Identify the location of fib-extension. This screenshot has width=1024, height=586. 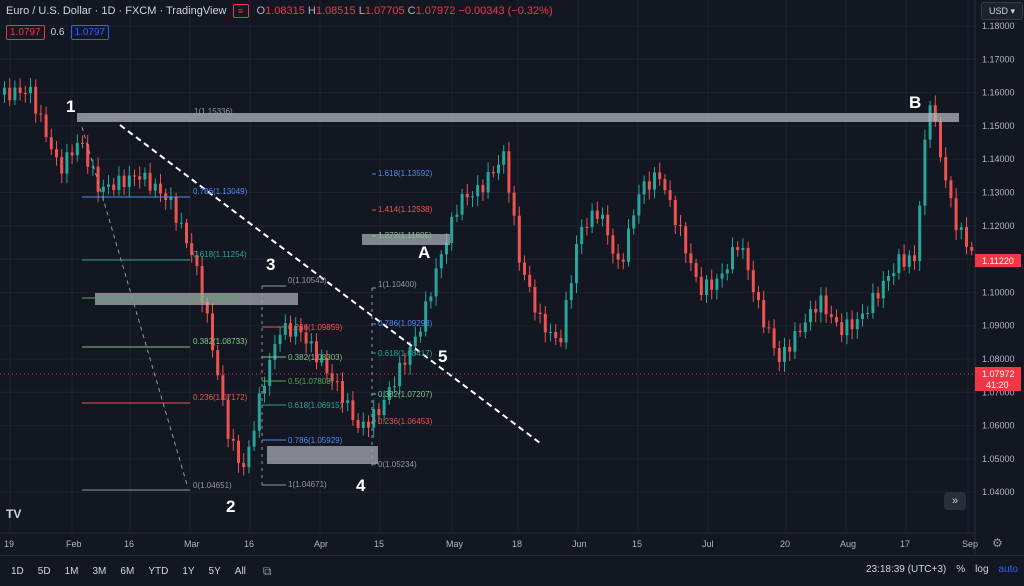
(374, 319).